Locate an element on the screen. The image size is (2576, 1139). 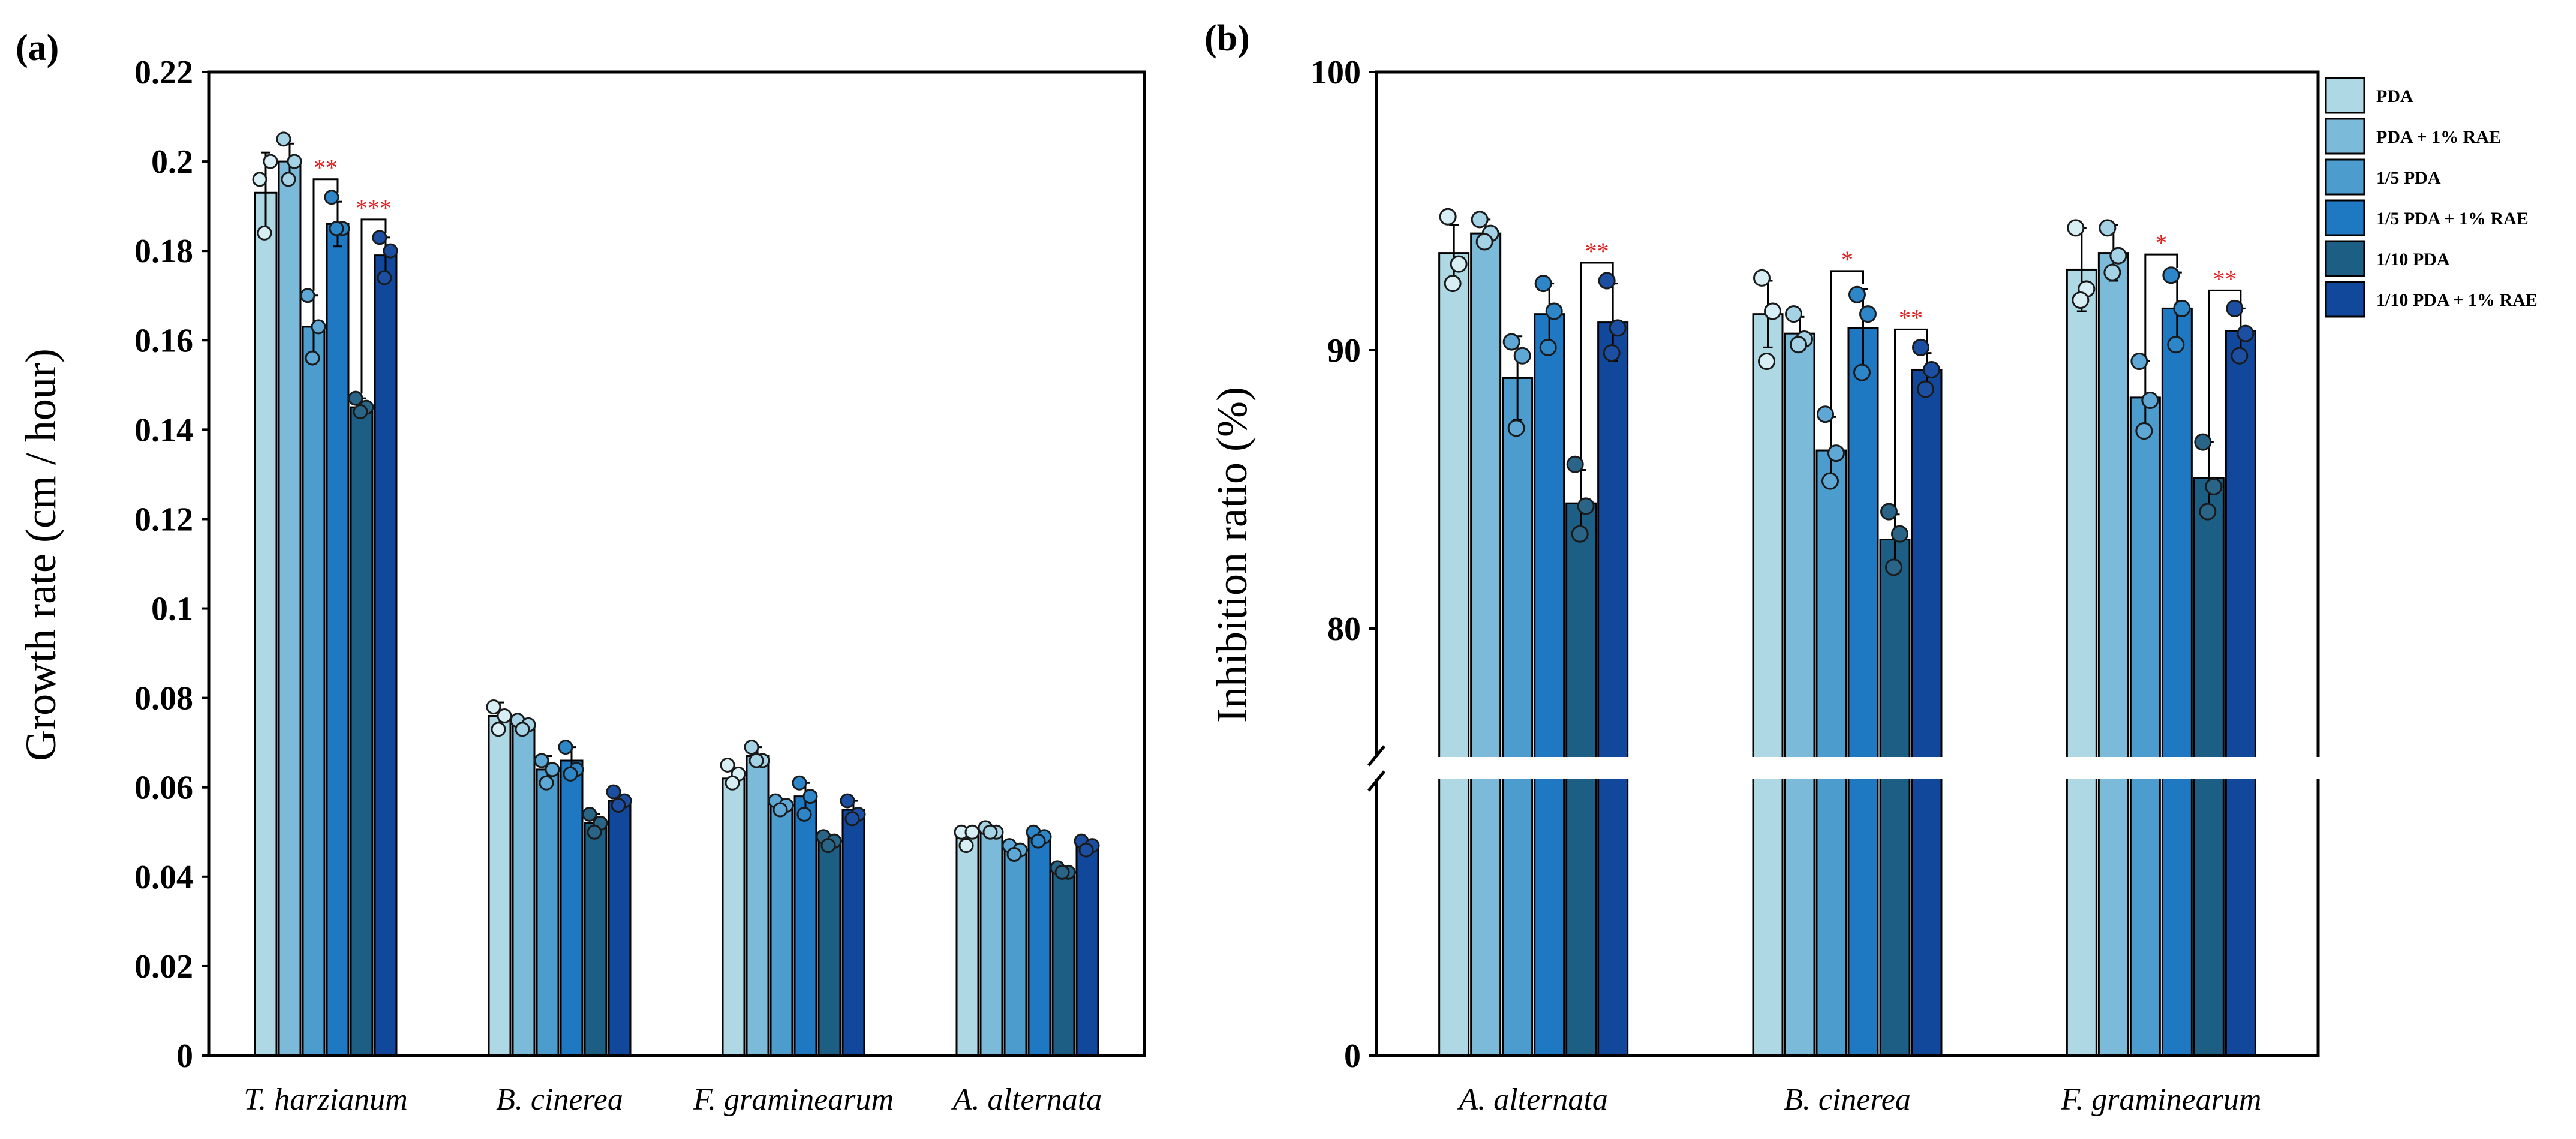
axis-break-mark-lower is located at coordinates (1376, 781).